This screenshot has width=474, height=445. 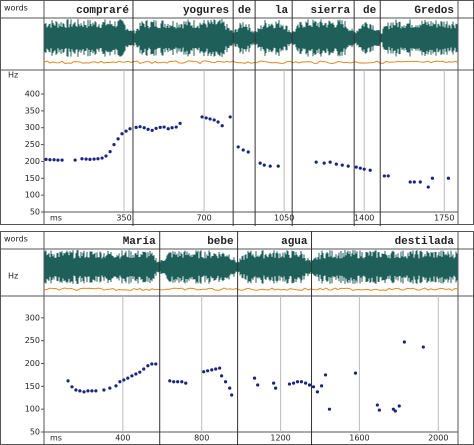 I want to click on word-label: yogures, so click(x=206, y=11).